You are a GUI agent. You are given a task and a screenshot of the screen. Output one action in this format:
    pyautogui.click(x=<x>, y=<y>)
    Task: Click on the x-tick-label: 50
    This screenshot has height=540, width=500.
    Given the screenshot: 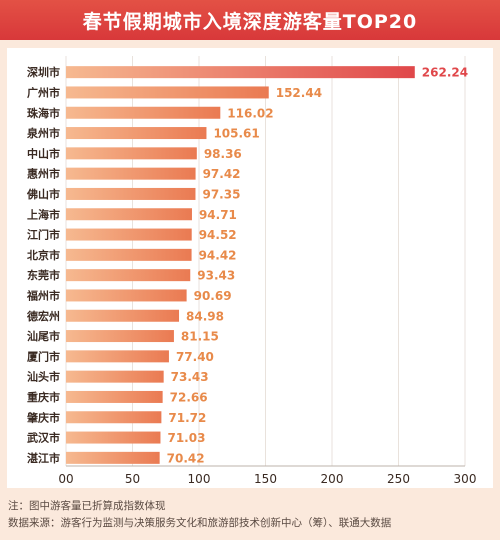 What is the action you would take?
    pyautogui.click(x=132, y=479)
    